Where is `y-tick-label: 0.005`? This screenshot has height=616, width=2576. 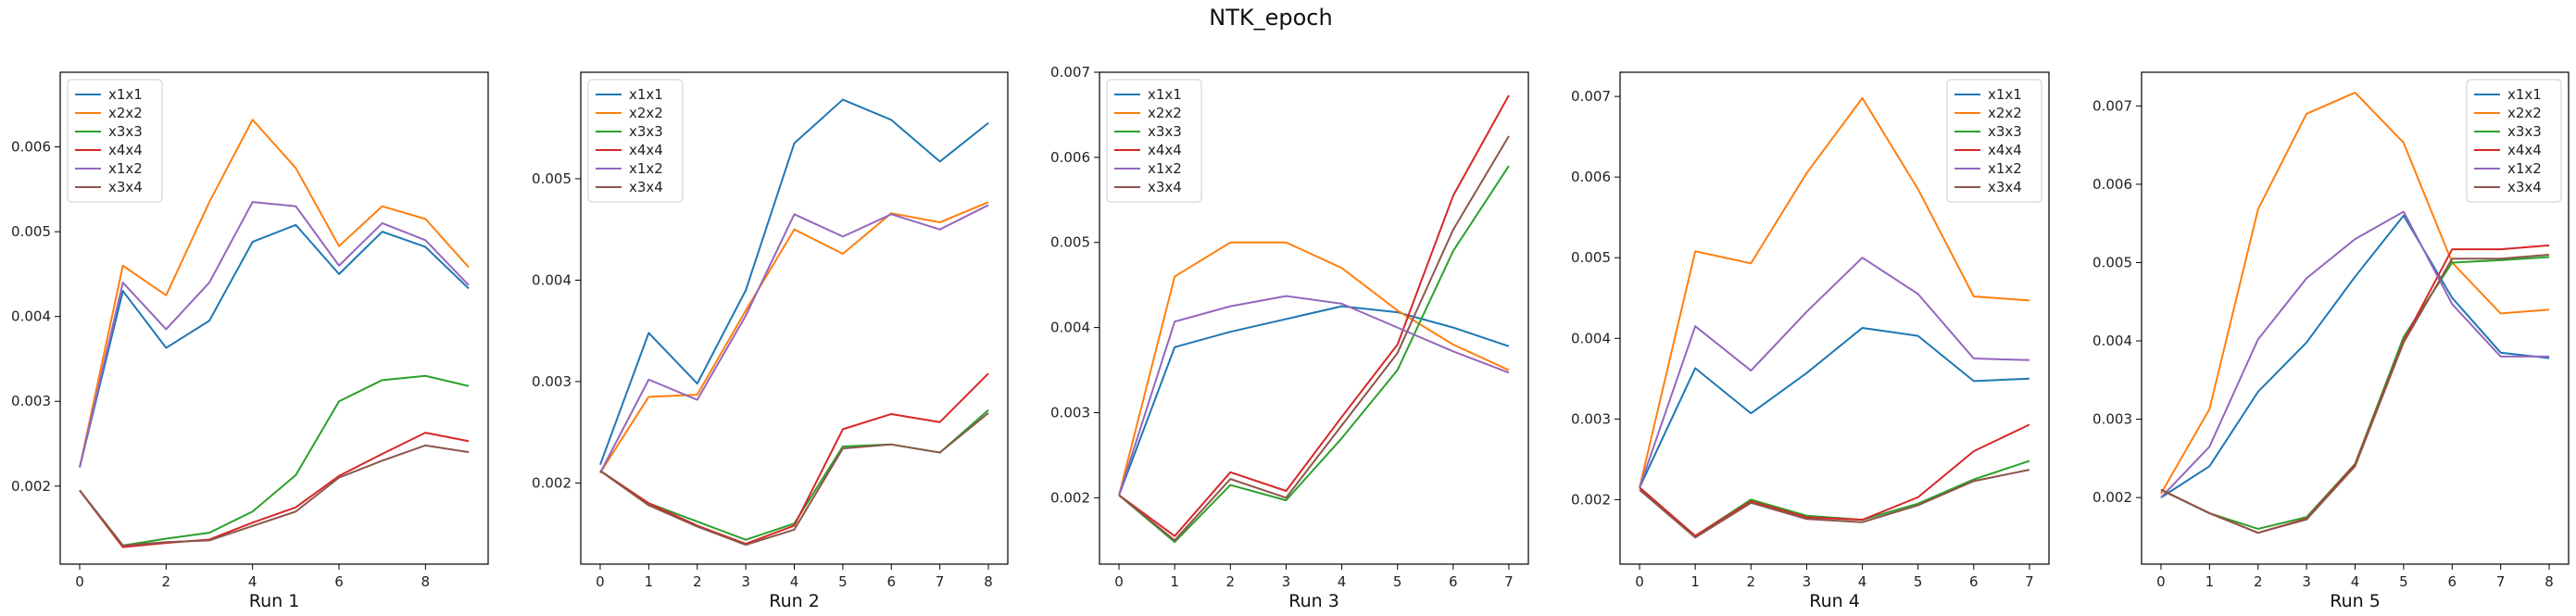
y-tick-label: 0.005 is located at coordinates (2112, 262).